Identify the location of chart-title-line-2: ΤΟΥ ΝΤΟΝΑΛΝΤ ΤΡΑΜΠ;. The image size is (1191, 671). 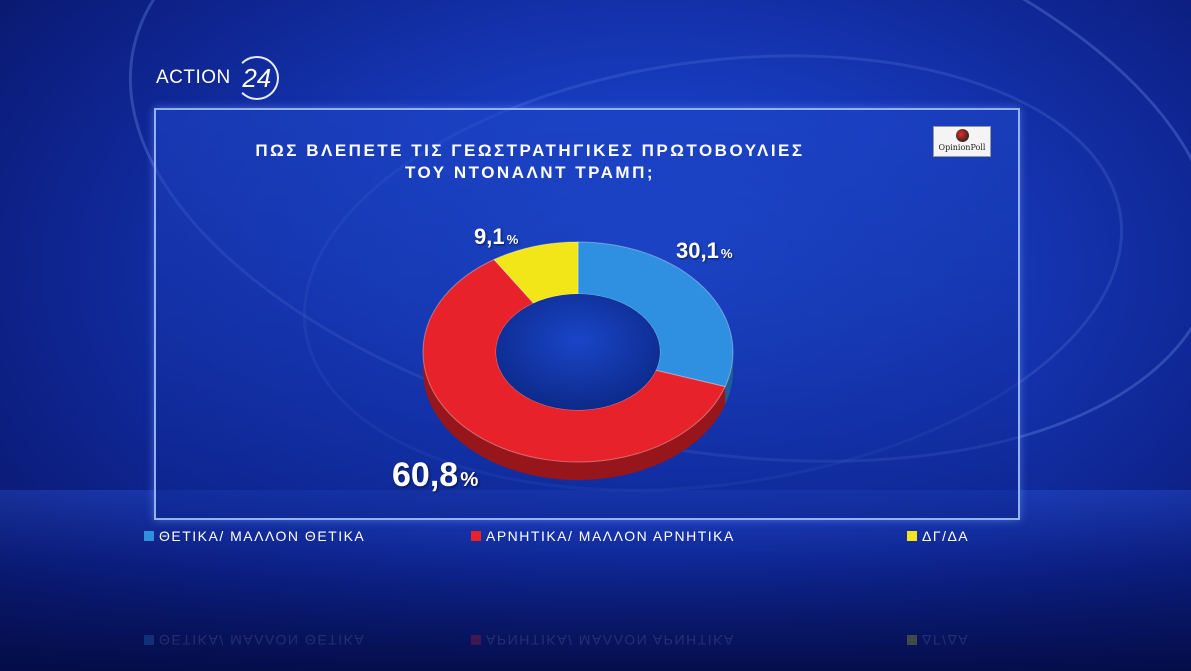
(530, 172).